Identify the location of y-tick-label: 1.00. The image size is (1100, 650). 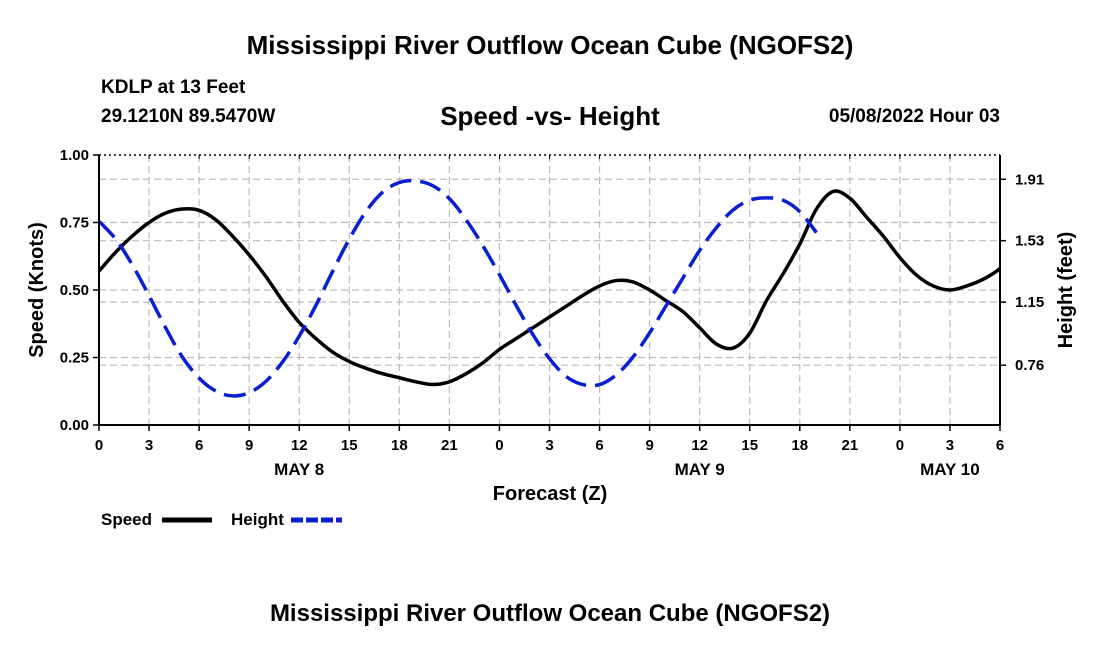
(74, 155).